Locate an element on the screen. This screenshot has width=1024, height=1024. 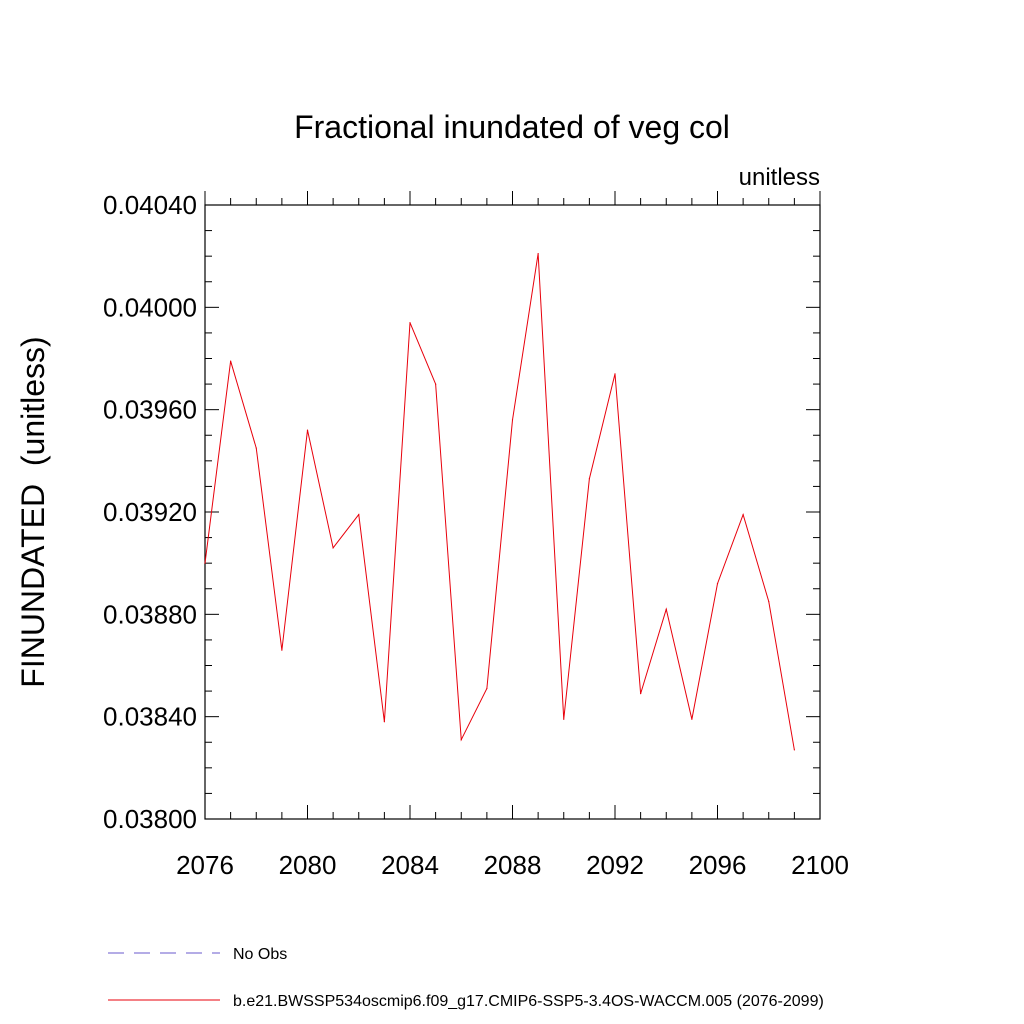
y-tick-label: 0.04000 is located at coordinates (150, 307).